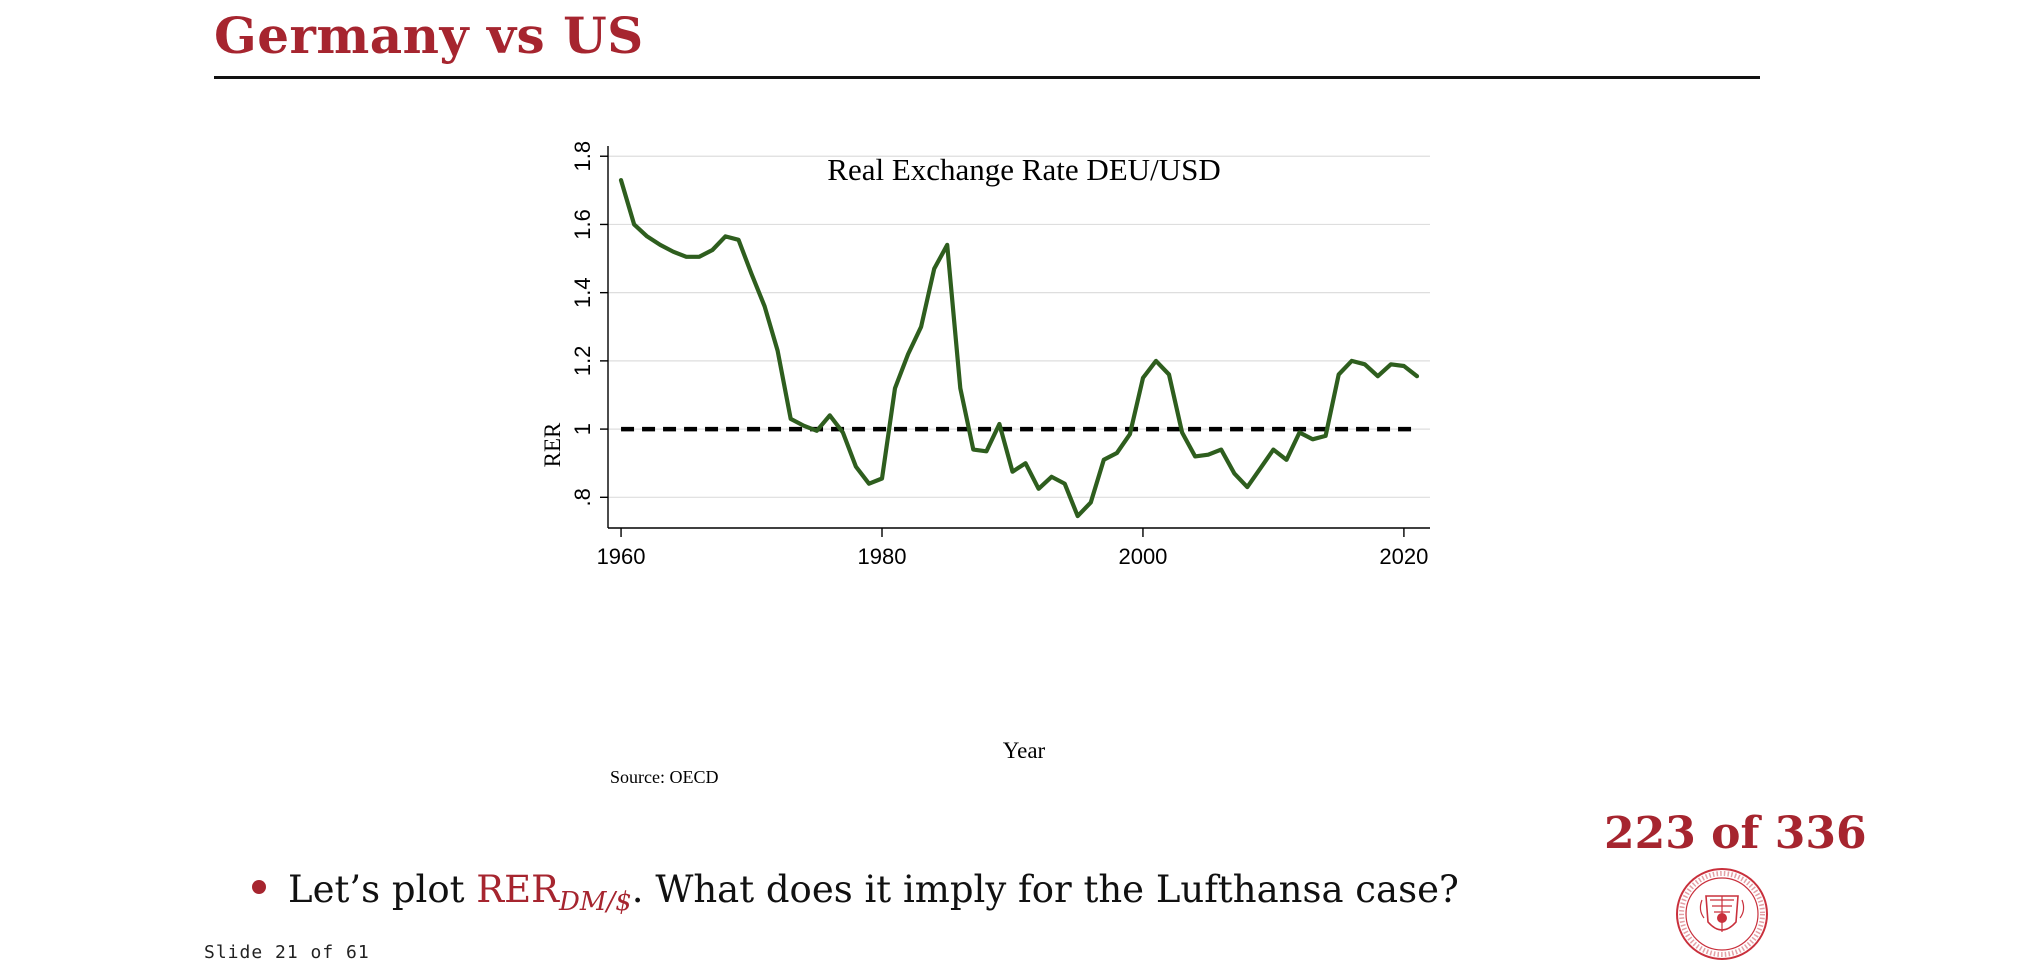 Image resolution: width=2034 pixels, height=967 pixels. Describe the element at coordinates (582, 497) in the screenshot. I see `y-tick-label: .8` at that location.